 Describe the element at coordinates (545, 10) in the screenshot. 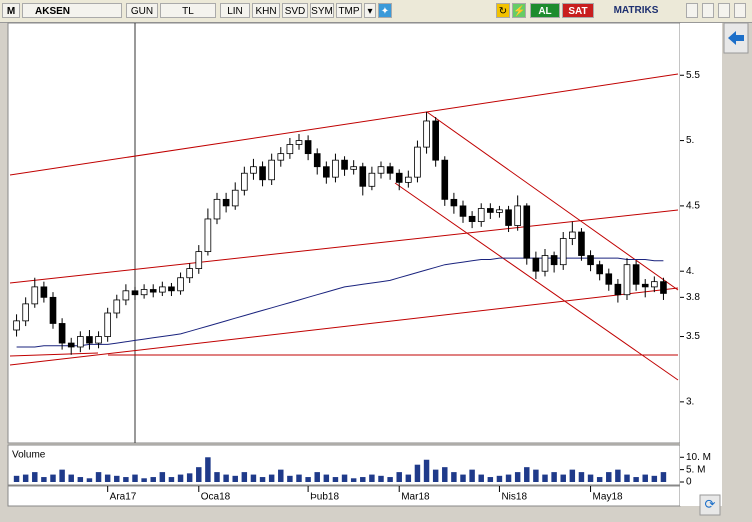

I see `buy-button: AL` at that location.